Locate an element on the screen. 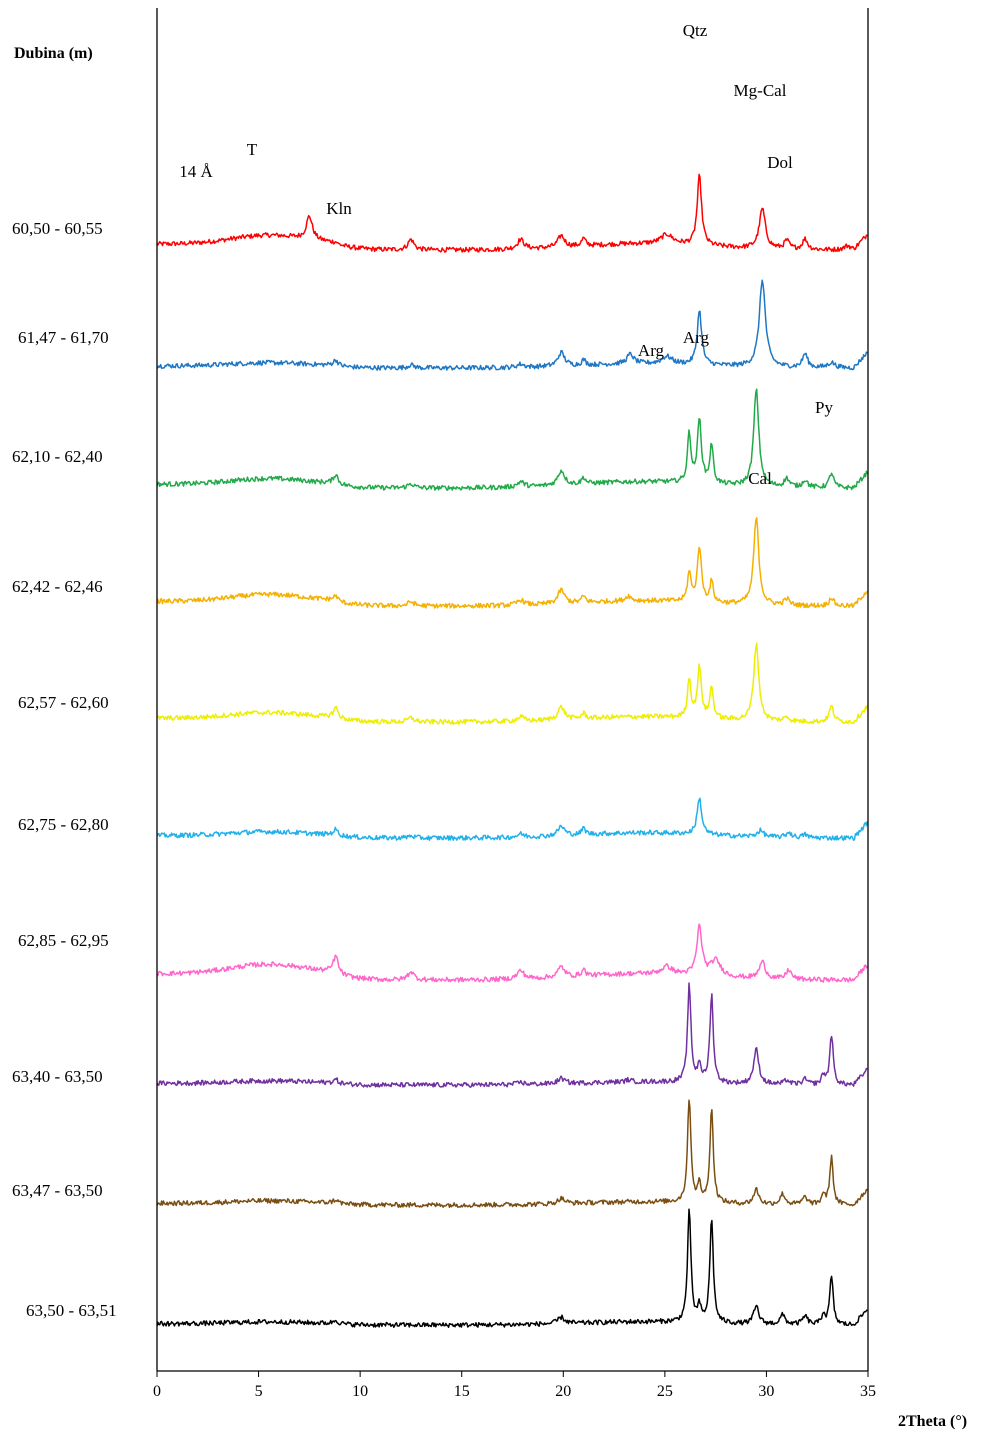  peak-annotation: 14 Å is located at coordinates (196, 171).